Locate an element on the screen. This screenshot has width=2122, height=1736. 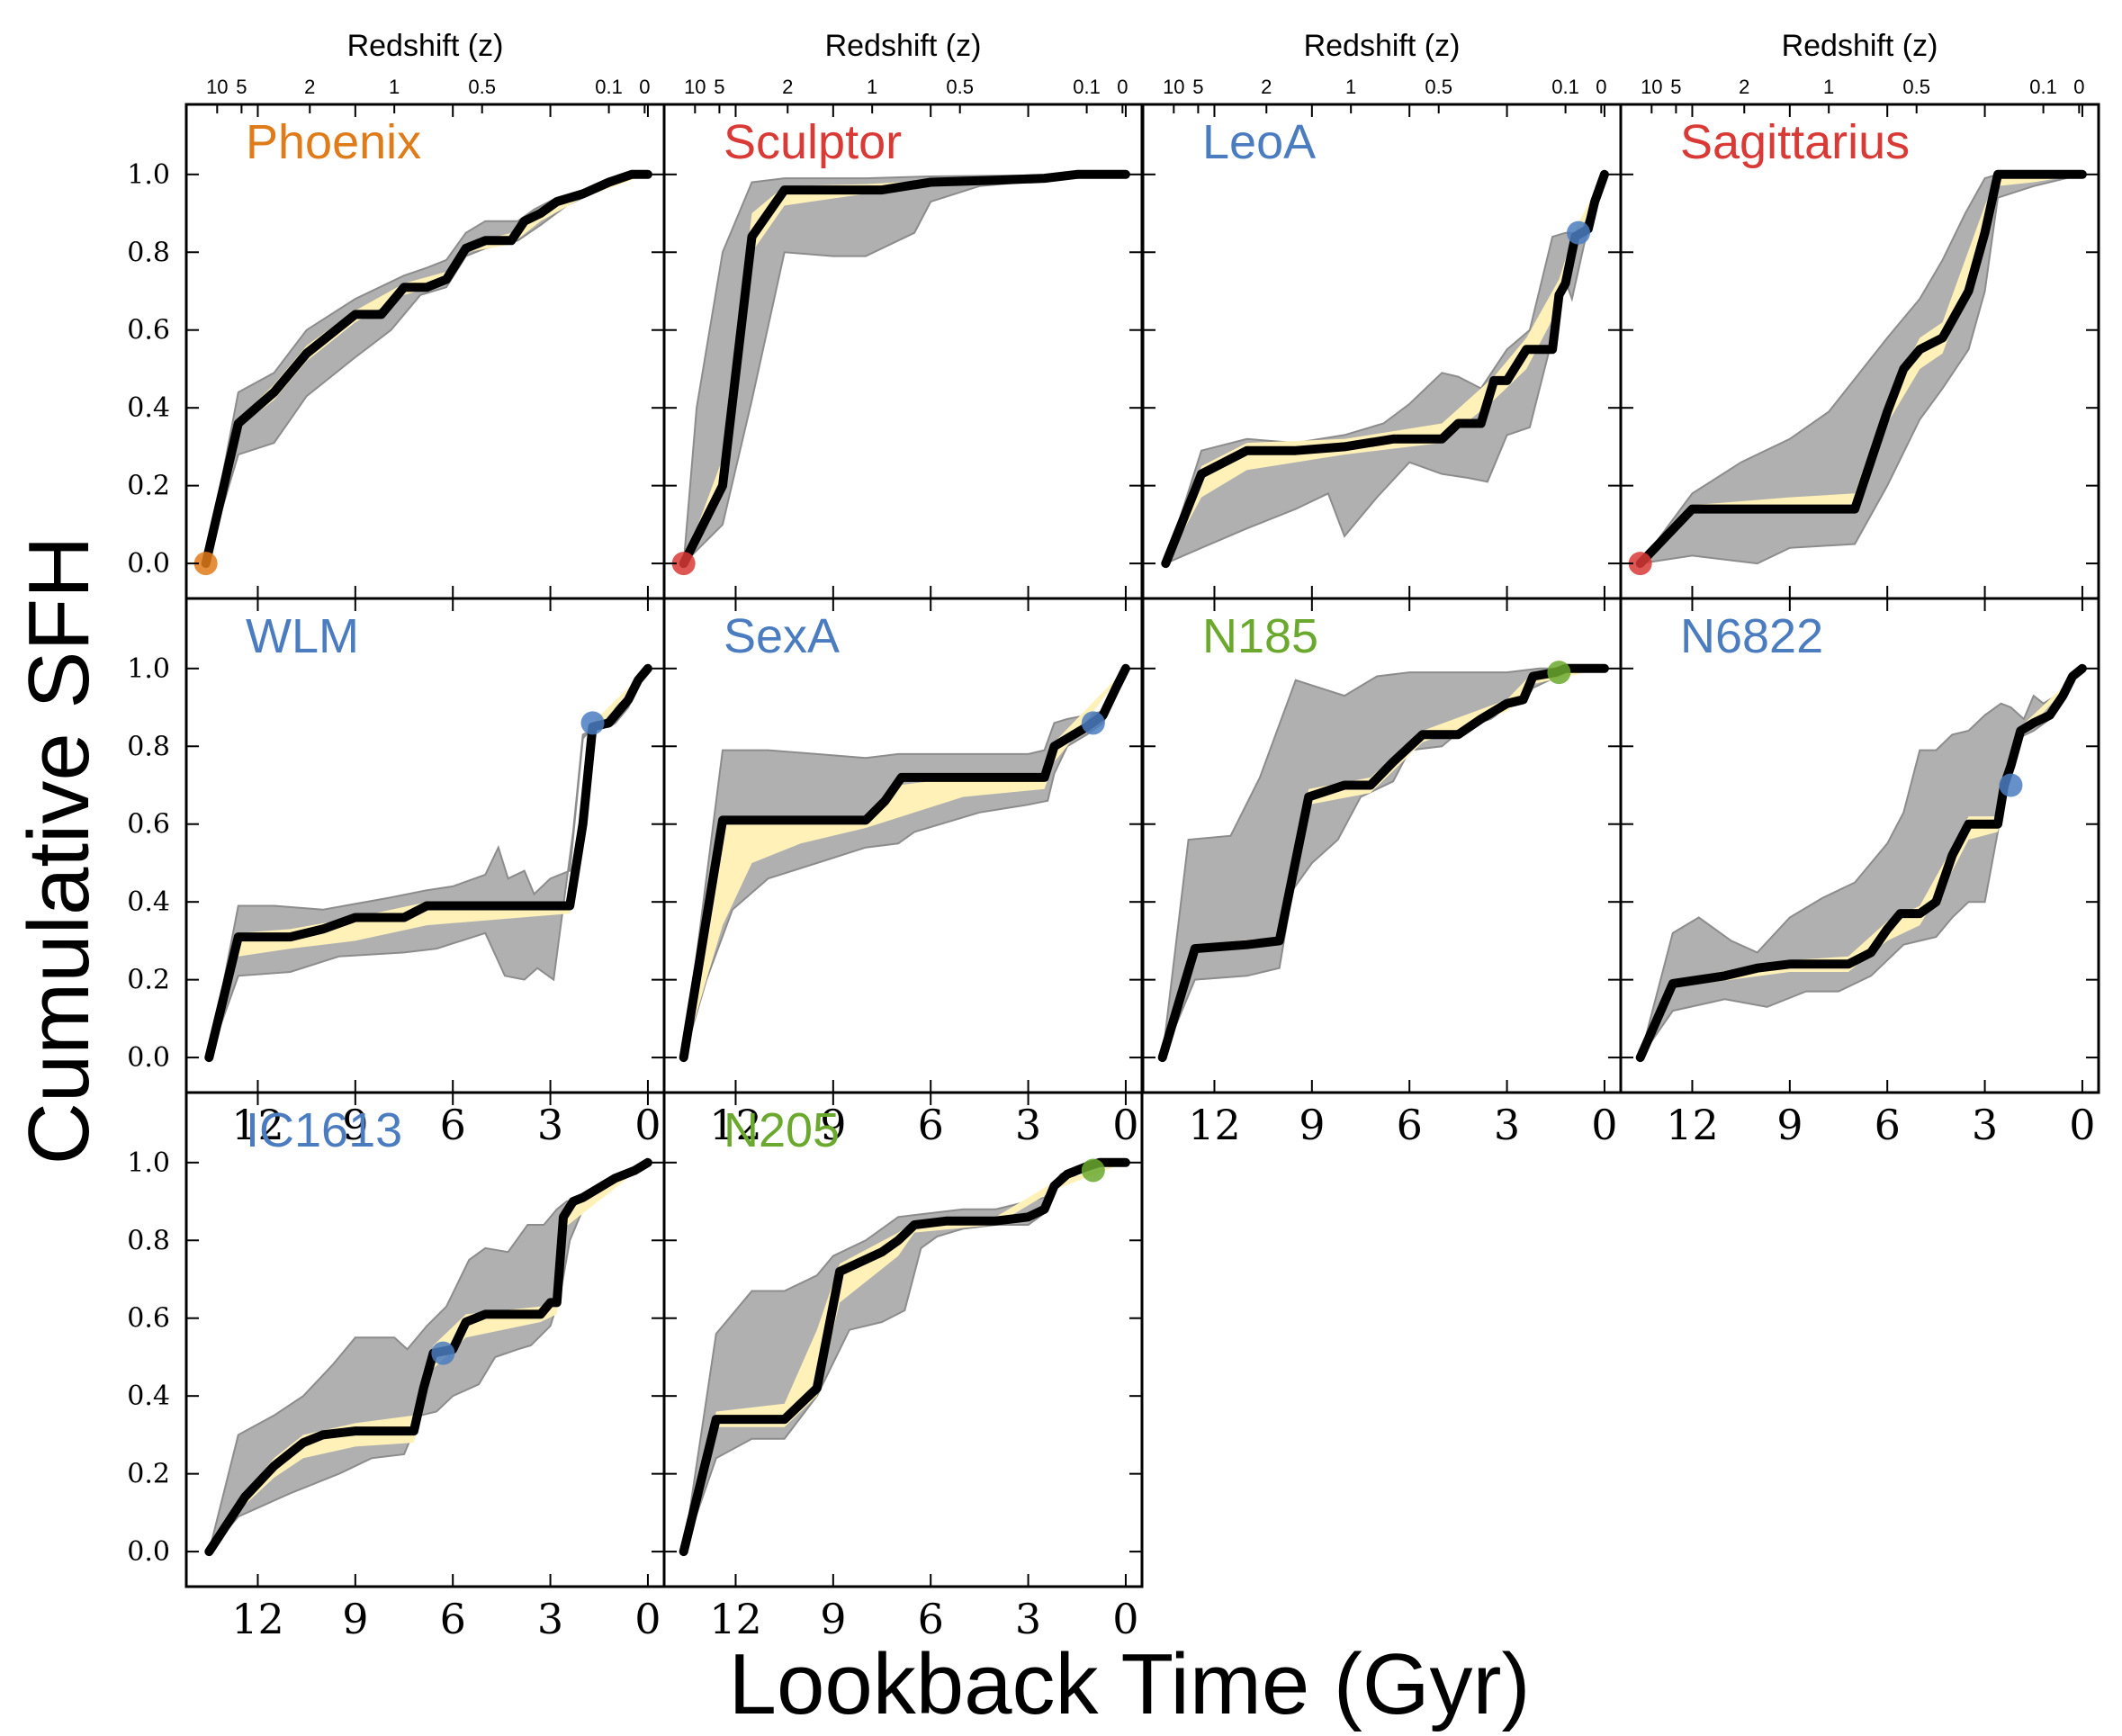
galaxy-name: N185 is located at coordinates (1260, 636).